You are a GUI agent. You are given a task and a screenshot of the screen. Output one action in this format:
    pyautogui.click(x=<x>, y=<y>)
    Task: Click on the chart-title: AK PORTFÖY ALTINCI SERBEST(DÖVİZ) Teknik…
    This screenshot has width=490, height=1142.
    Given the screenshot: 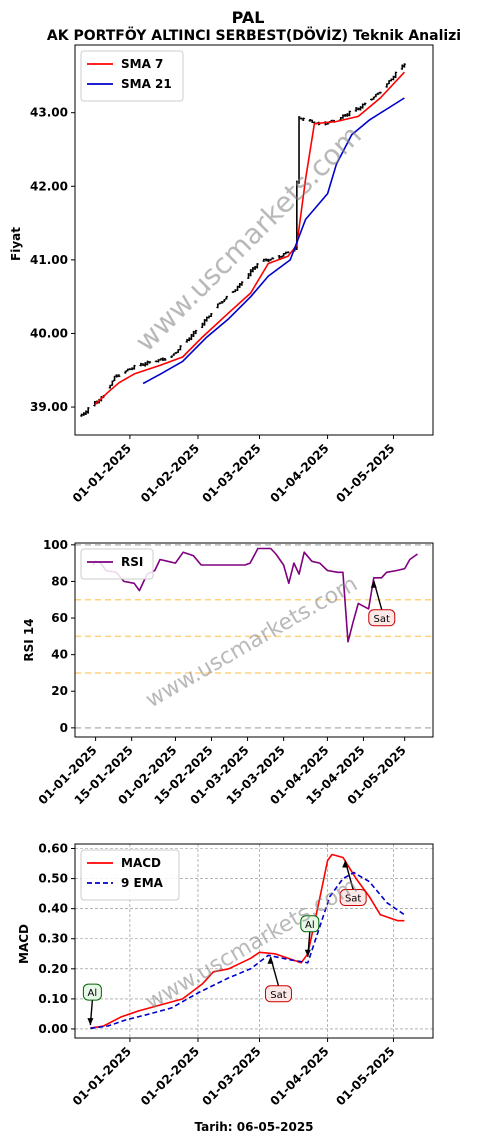 What is the action you would take?
    pyautogui.click(x=254, y=35)
    